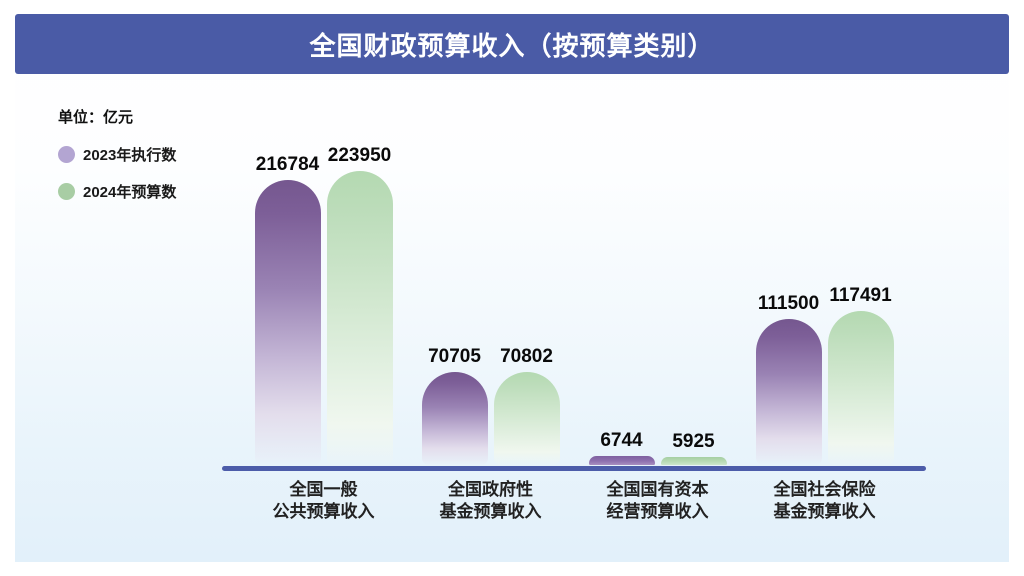 The image size is (1024, 576). Describe the element at coordinates (454, 418) in the screenshot. I see `bar-2023-group2` at that location.